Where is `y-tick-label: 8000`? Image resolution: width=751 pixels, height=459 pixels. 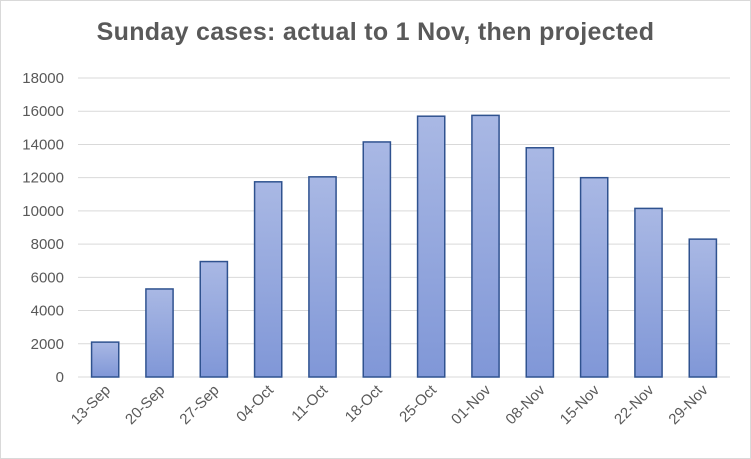
y-tick-label: 8000 is located at coordinates (47, 244).